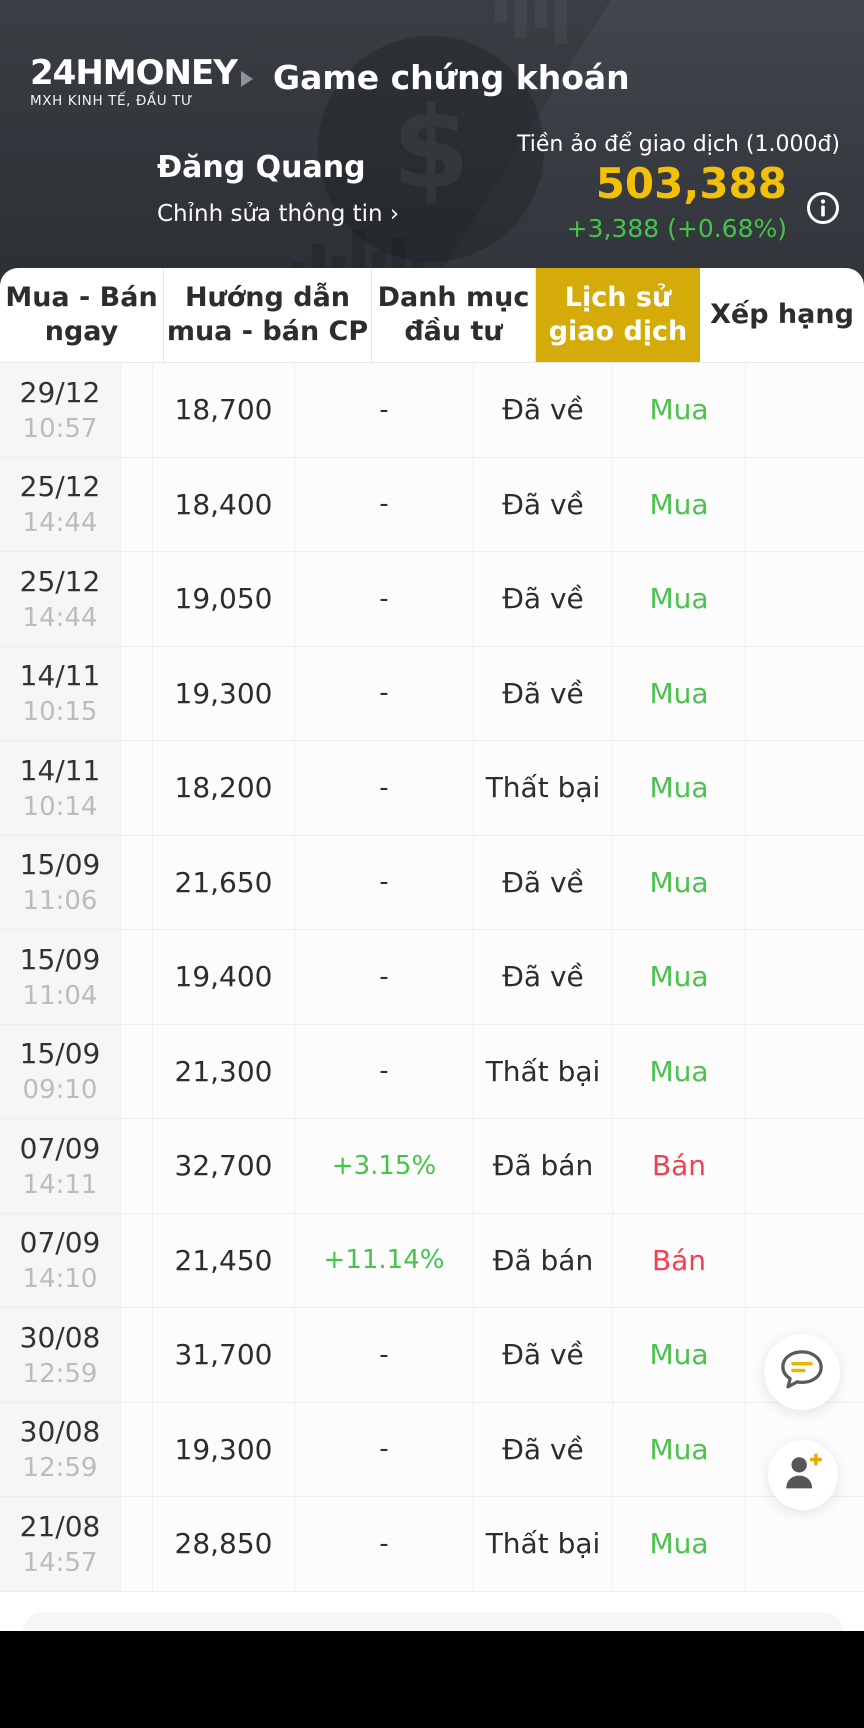  Describe the element at coordinates (224, 504) in the screenshot. I see `cell-price: 18,400` at that location.